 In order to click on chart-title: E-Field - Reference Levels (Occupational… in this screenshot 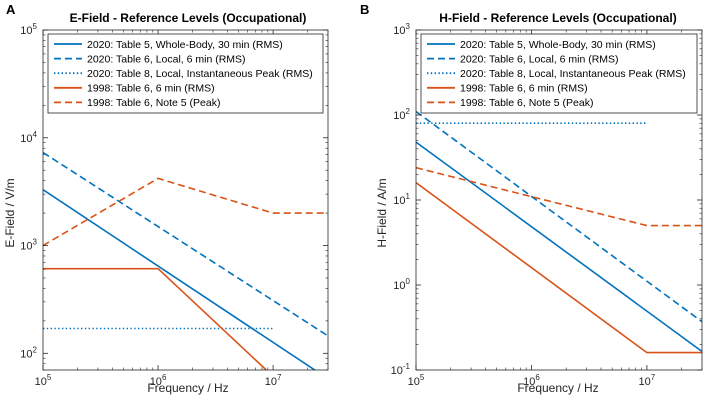, I will do `click(188, 18)`.